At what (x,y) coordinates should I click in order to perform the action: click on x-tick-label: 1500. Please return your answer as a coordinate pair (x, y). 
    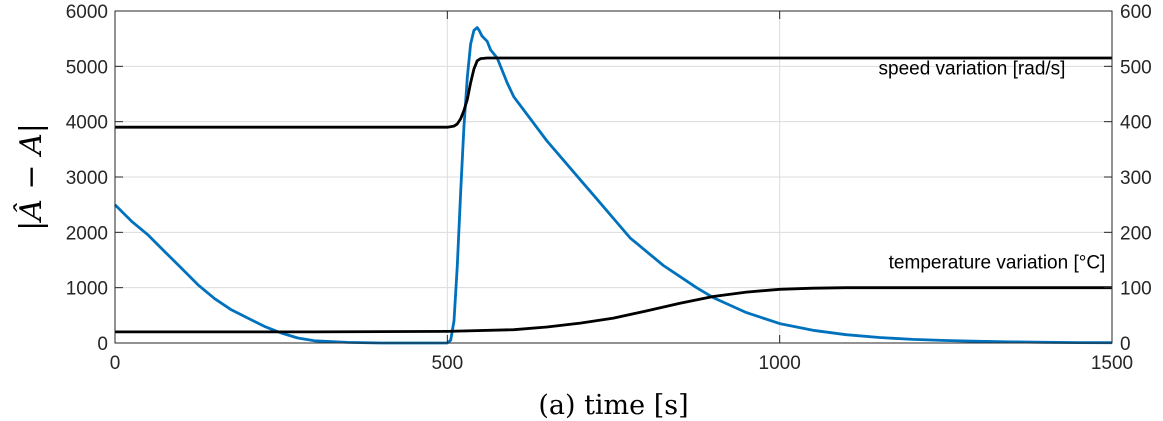
    Looking at the image, I should click on (1112, 363).